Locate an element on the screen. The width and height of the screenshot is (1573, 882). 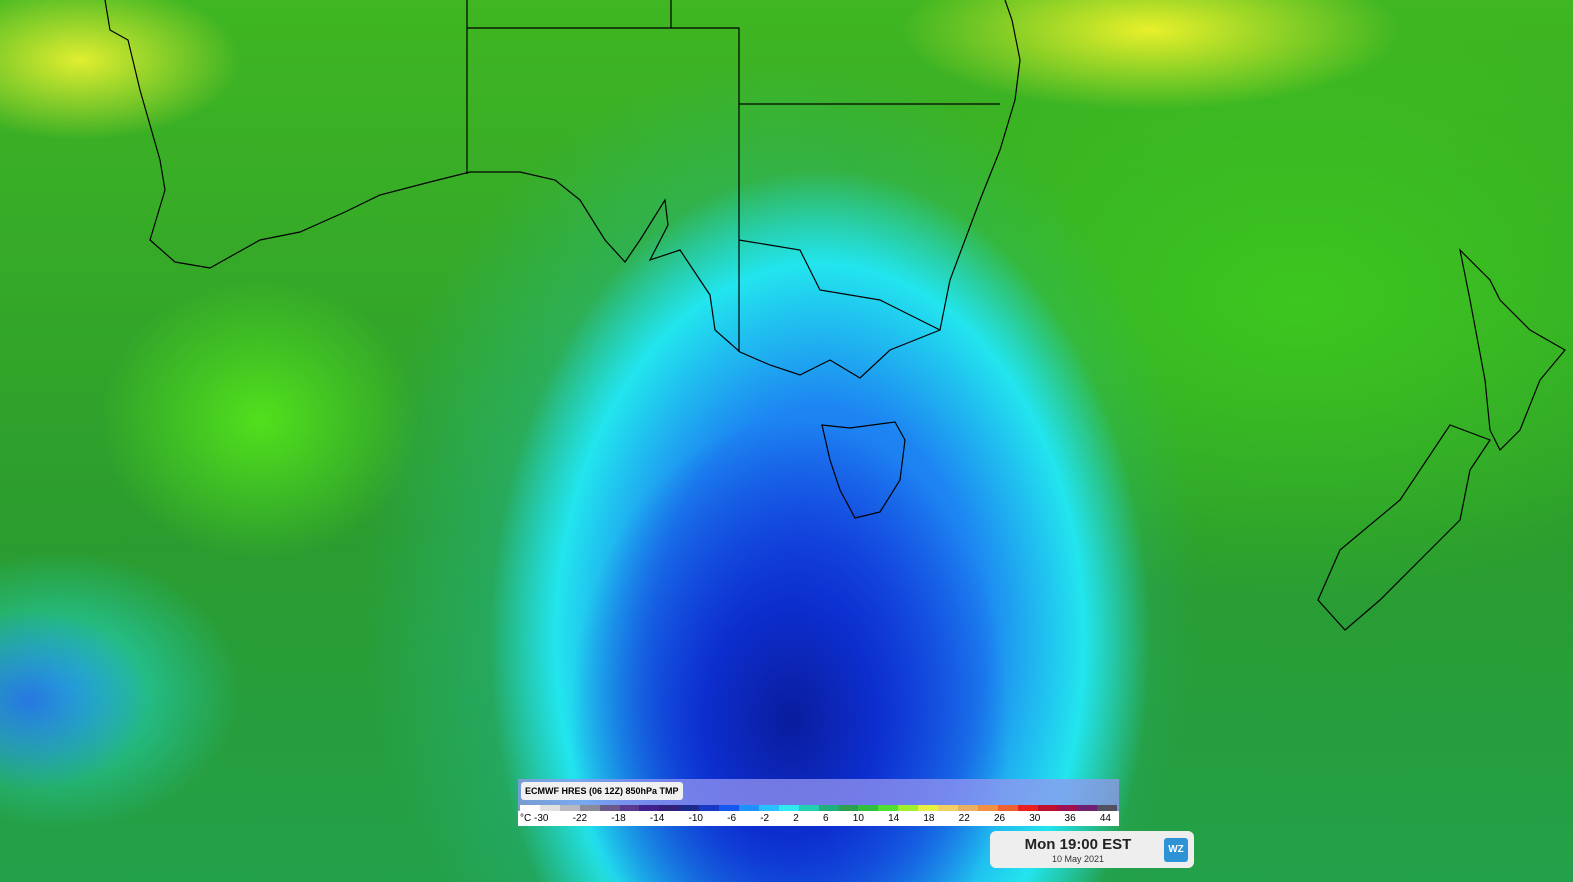
legend-first: °C -30 is located at coordinates (534, 818).